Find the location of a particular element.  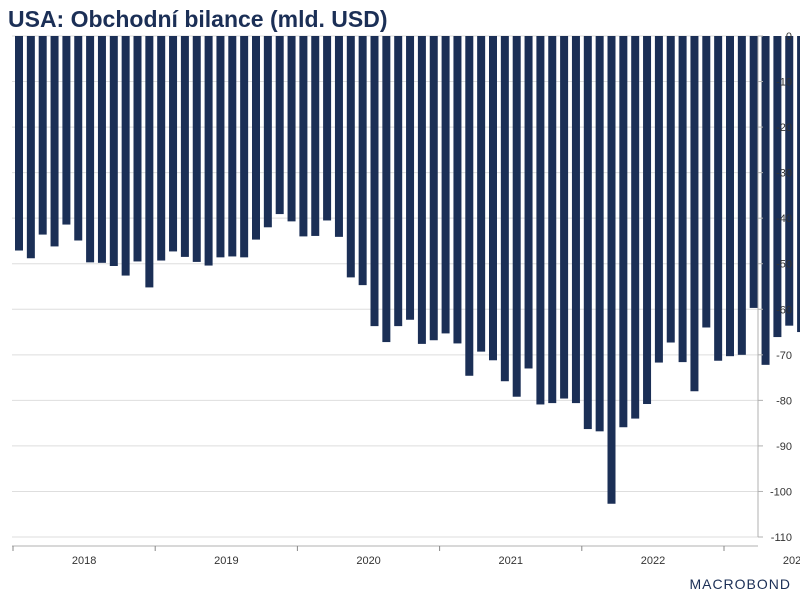

y-tick-label: -20 is located at coordinates (784, 128).